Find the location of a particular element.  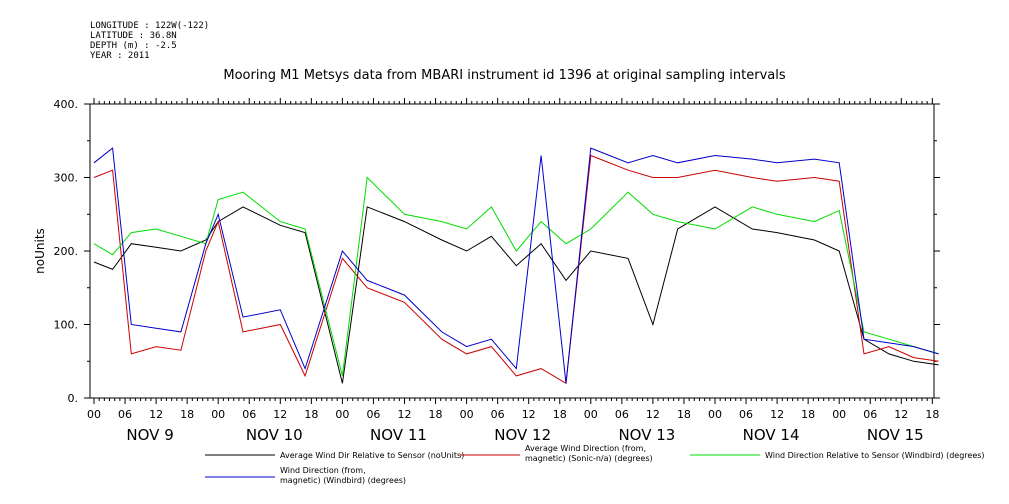

depth-label: DEPTH (m) : -2.5 is located at coordinates (133, 46).